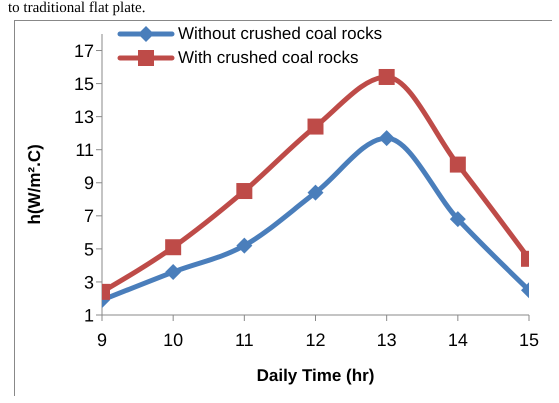 This screenshot has height=403, width=559. Describe the element at coordinates (386, 340) in the screenshot. I see `x-tick-label: 13` at that location.